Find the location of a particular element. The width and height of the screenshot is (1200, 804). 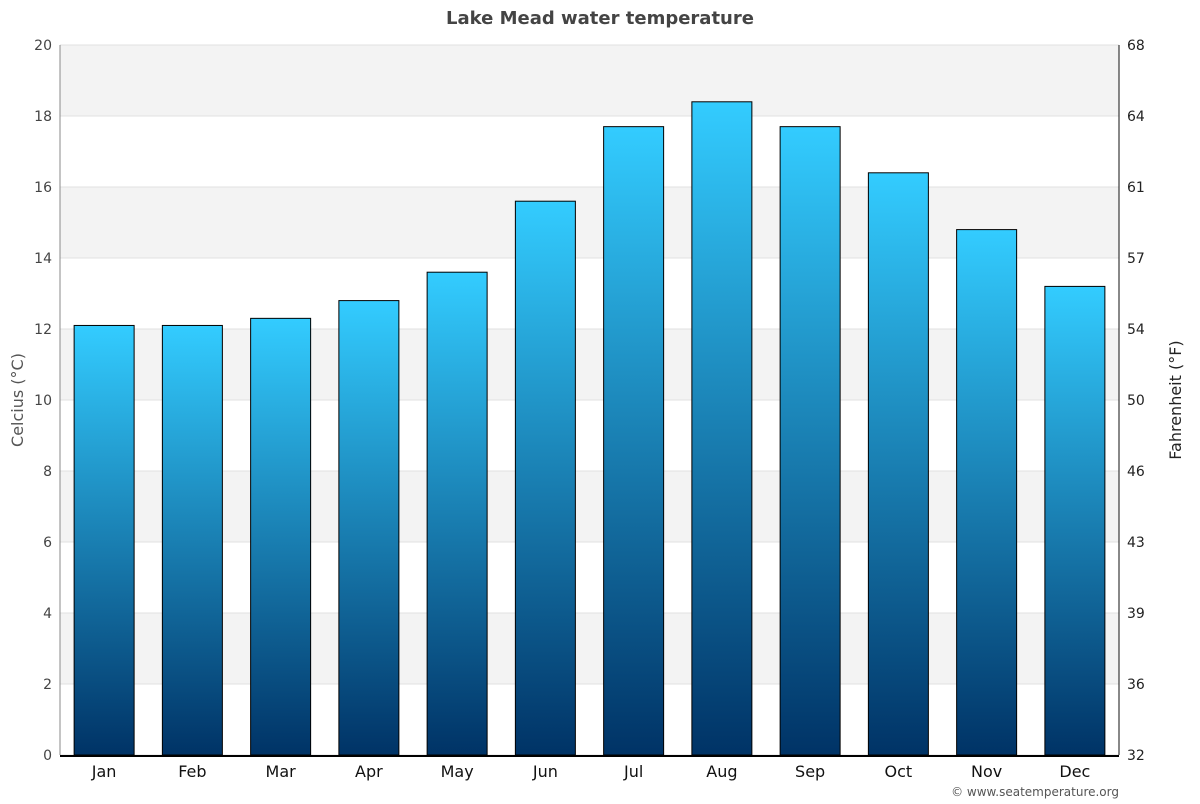

bar-mar is located at coordinates (281, 536).